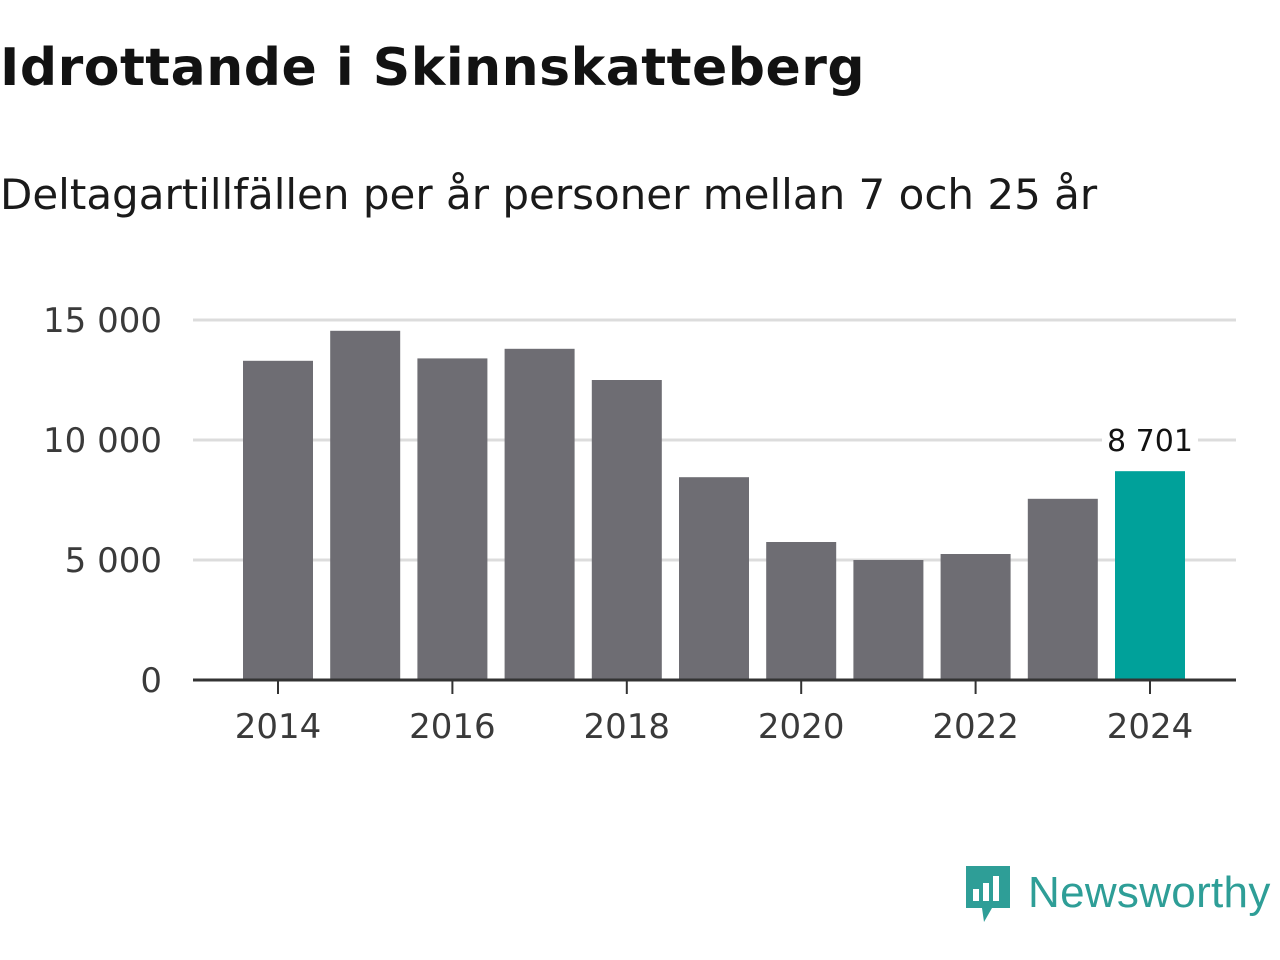 The width and height of the screenshot is (1280, 960). I want to click on bar-2015, so click(365, 505).